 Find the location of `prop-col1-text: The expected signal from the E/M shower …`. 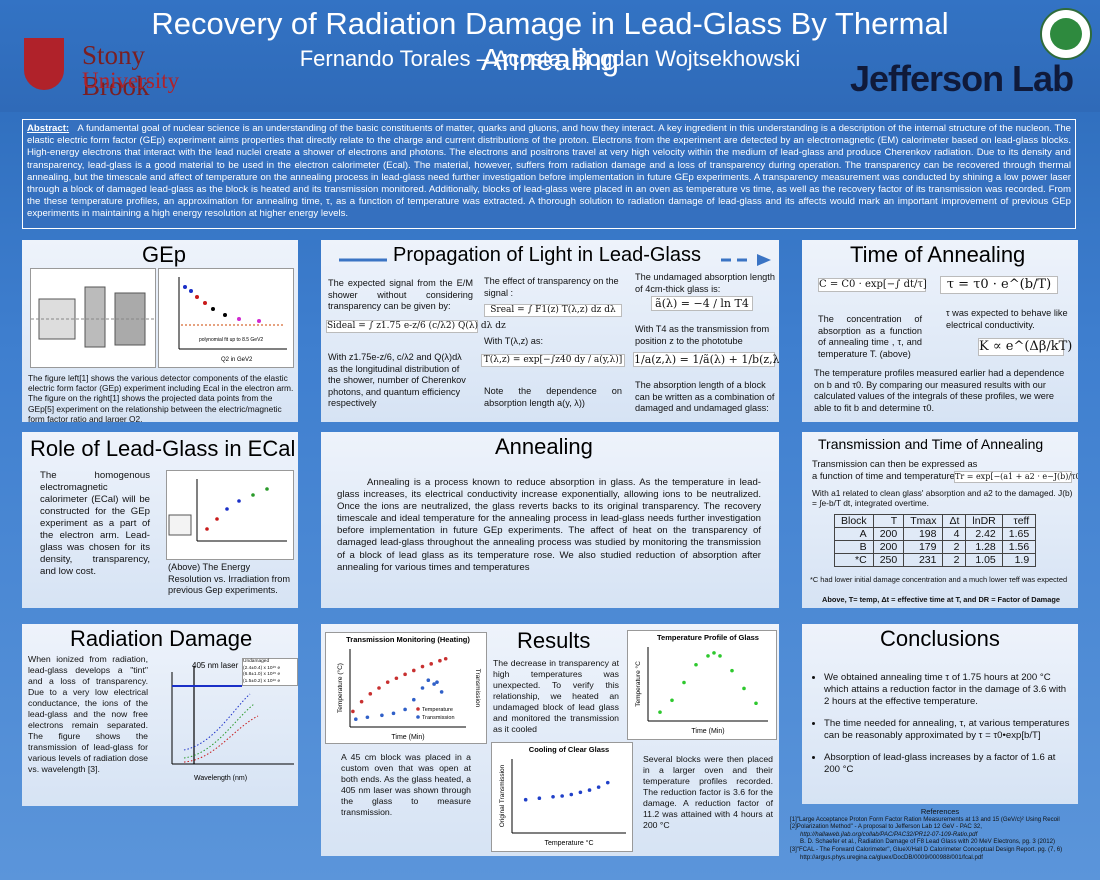

prop-col1-text: The expected signal from the E/M shower … is located at coordinates (400, 295).